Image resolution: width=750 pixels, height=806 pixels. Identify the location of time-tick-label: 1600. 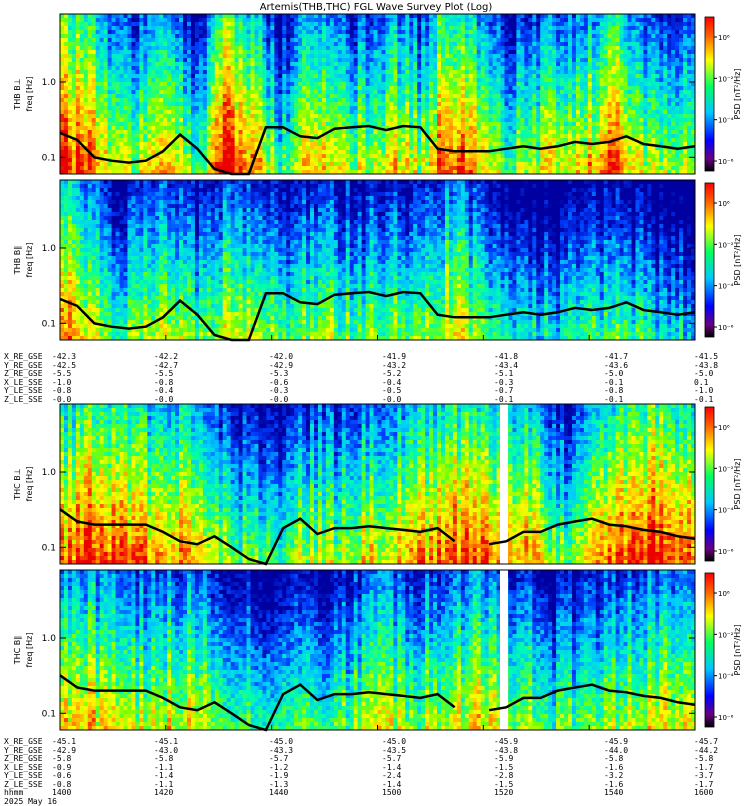
(703, 793).